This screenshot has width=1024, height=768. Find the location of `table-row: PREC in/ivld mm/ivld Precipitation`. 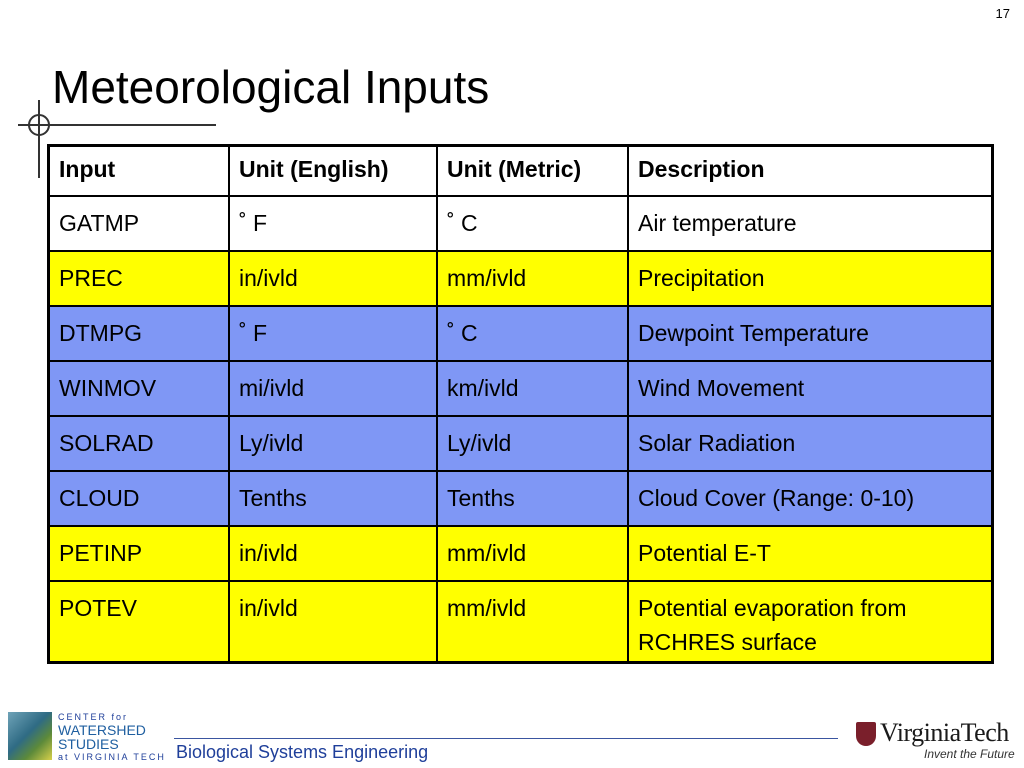

table-row: PREC in/ivld mm/ivld Precipitation is located at coordinates (520, 278).